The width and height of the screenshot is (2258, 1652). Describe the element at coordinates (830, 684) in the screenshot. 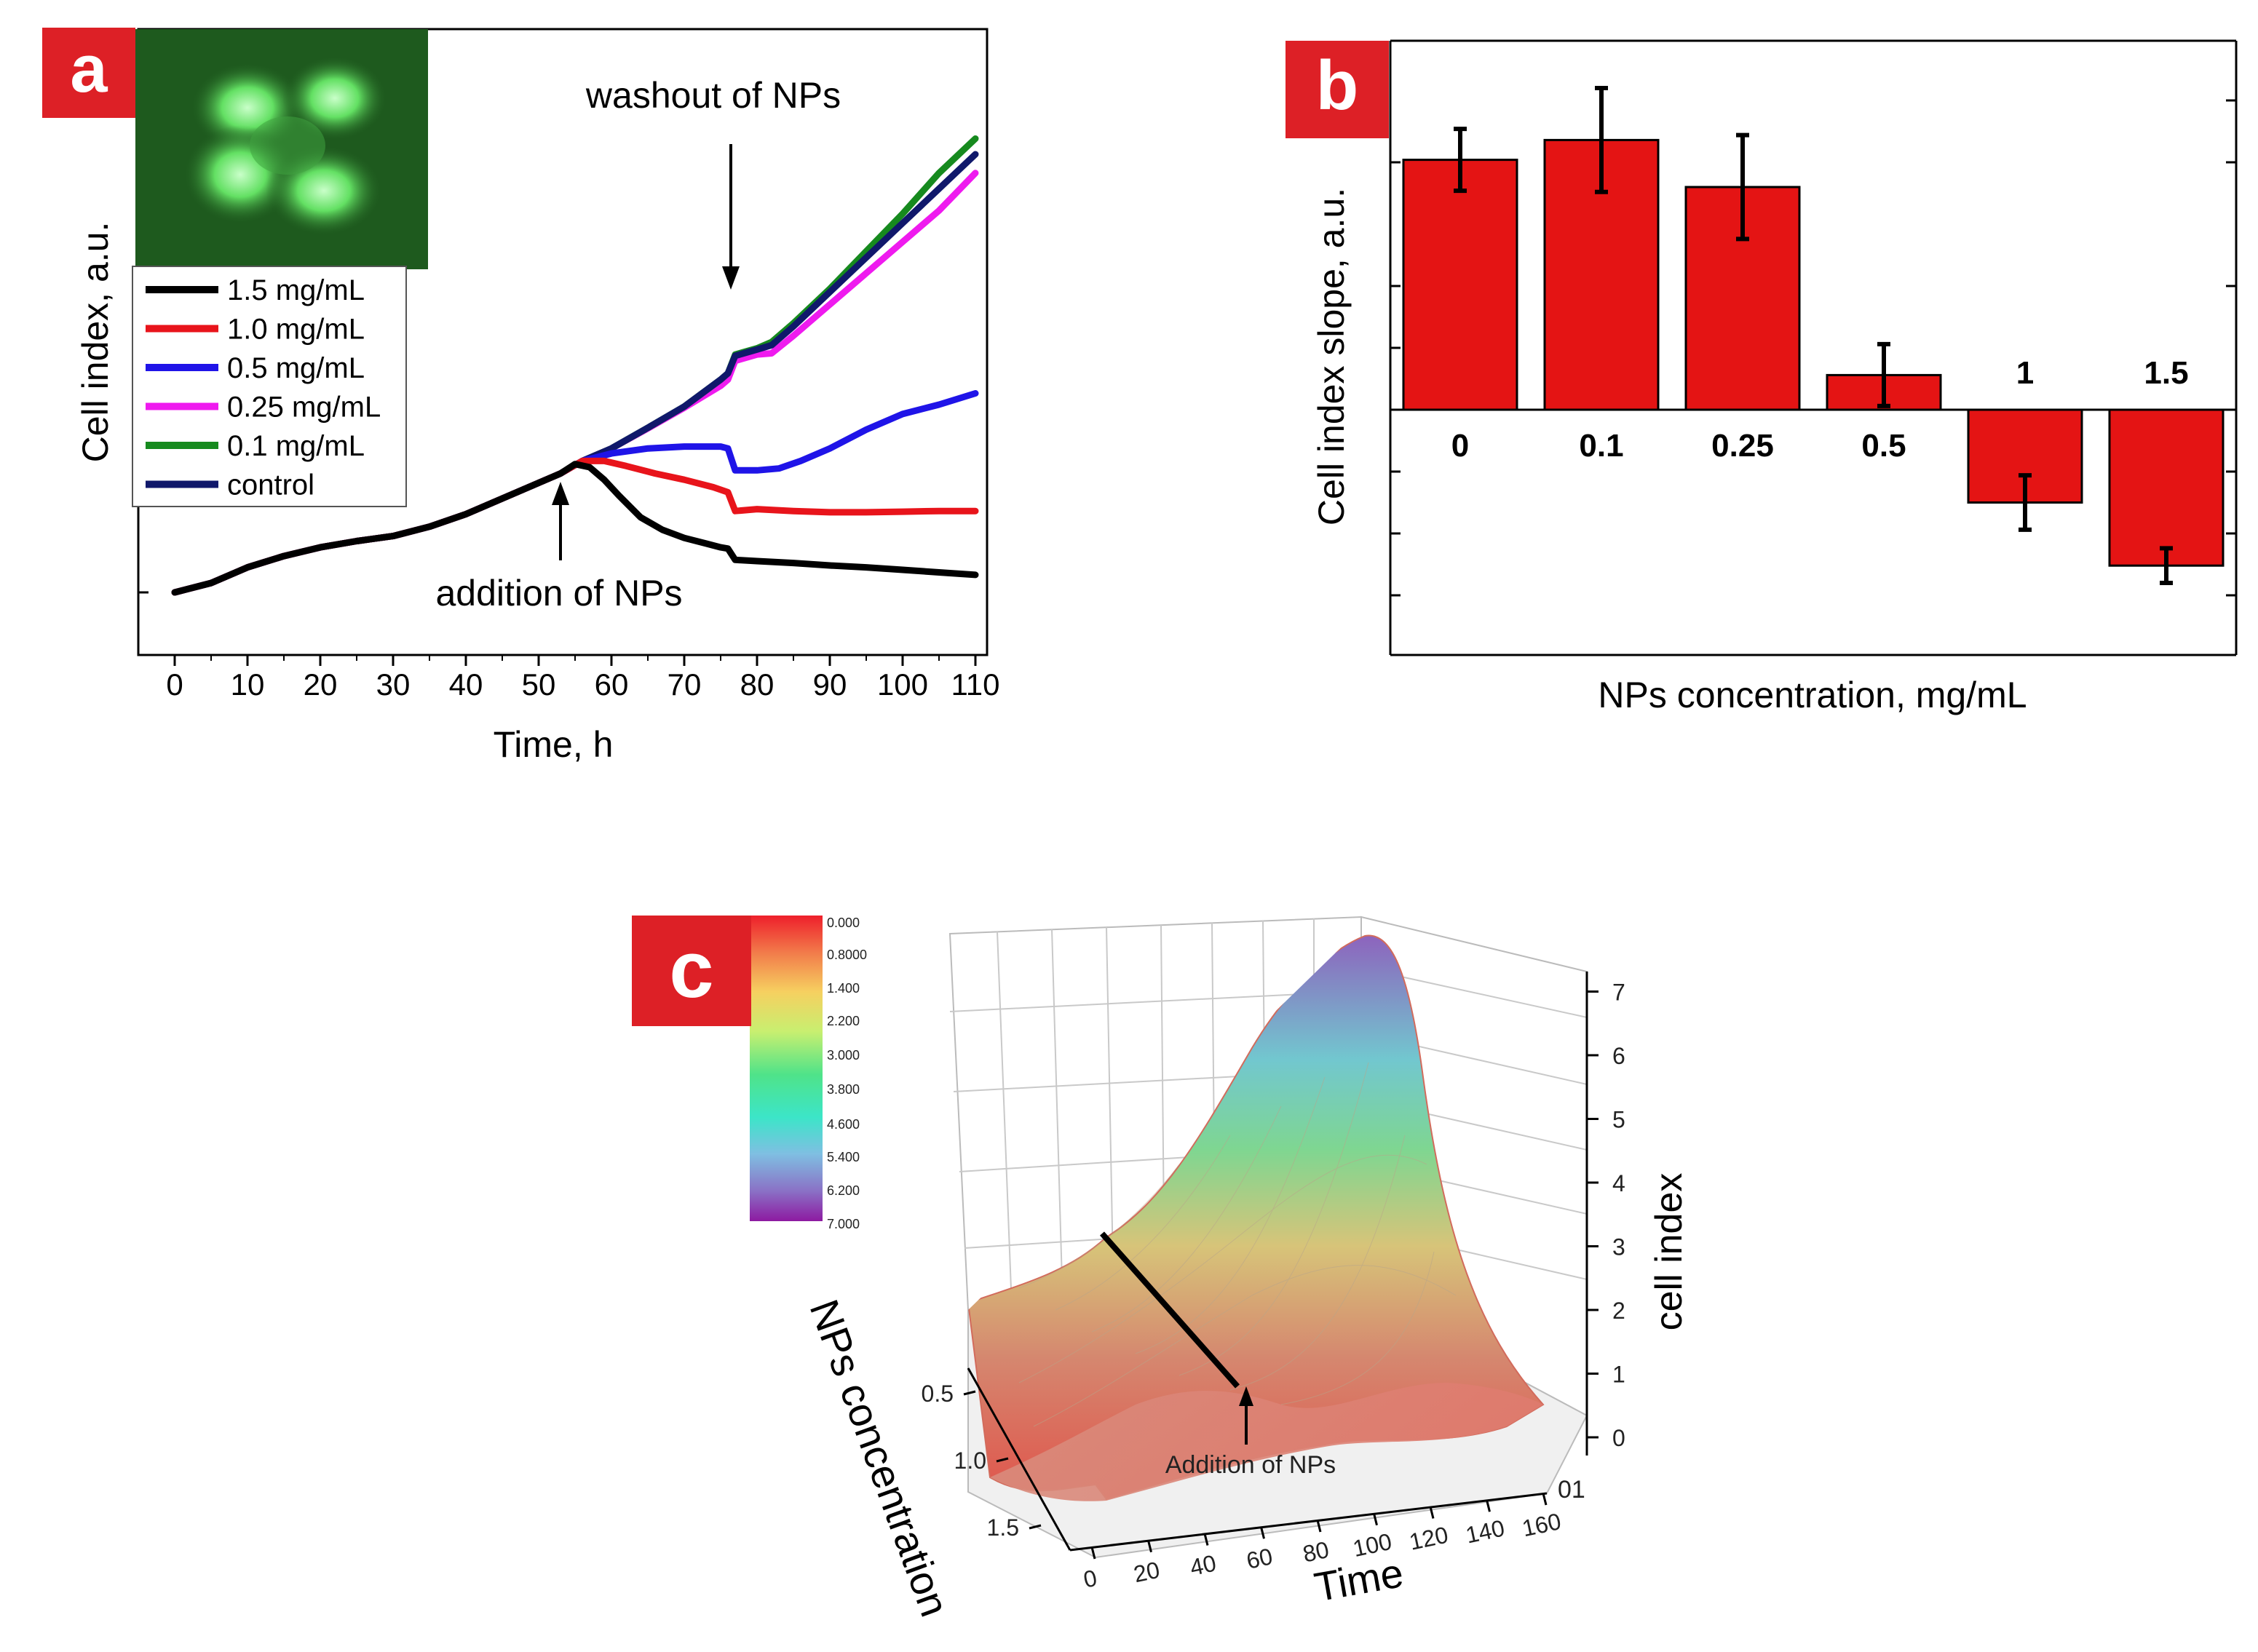

I see `a-x-tick-label: 90` at that location.